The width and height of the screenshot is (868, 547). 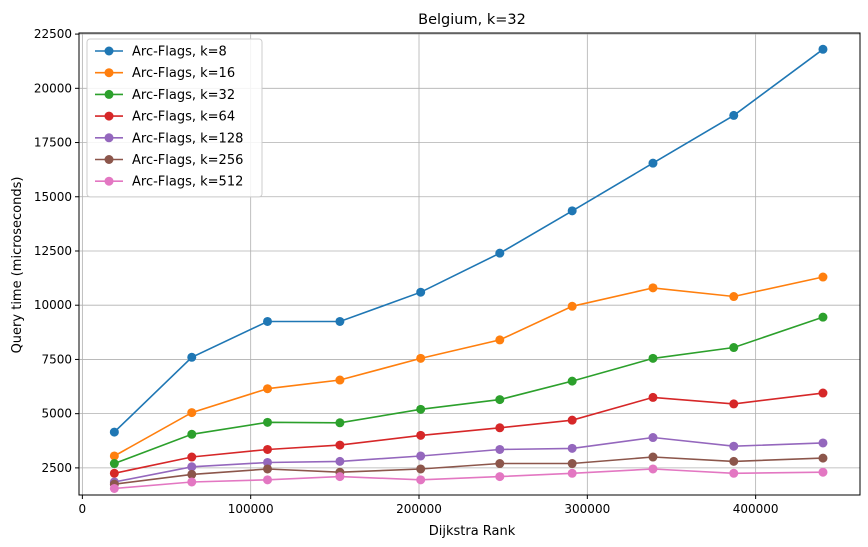 What do you see at coordinates (472, 531) in the screenshot?
I see `x-axis-label: Dijkstra Rank` at bounding box center [472, 531].